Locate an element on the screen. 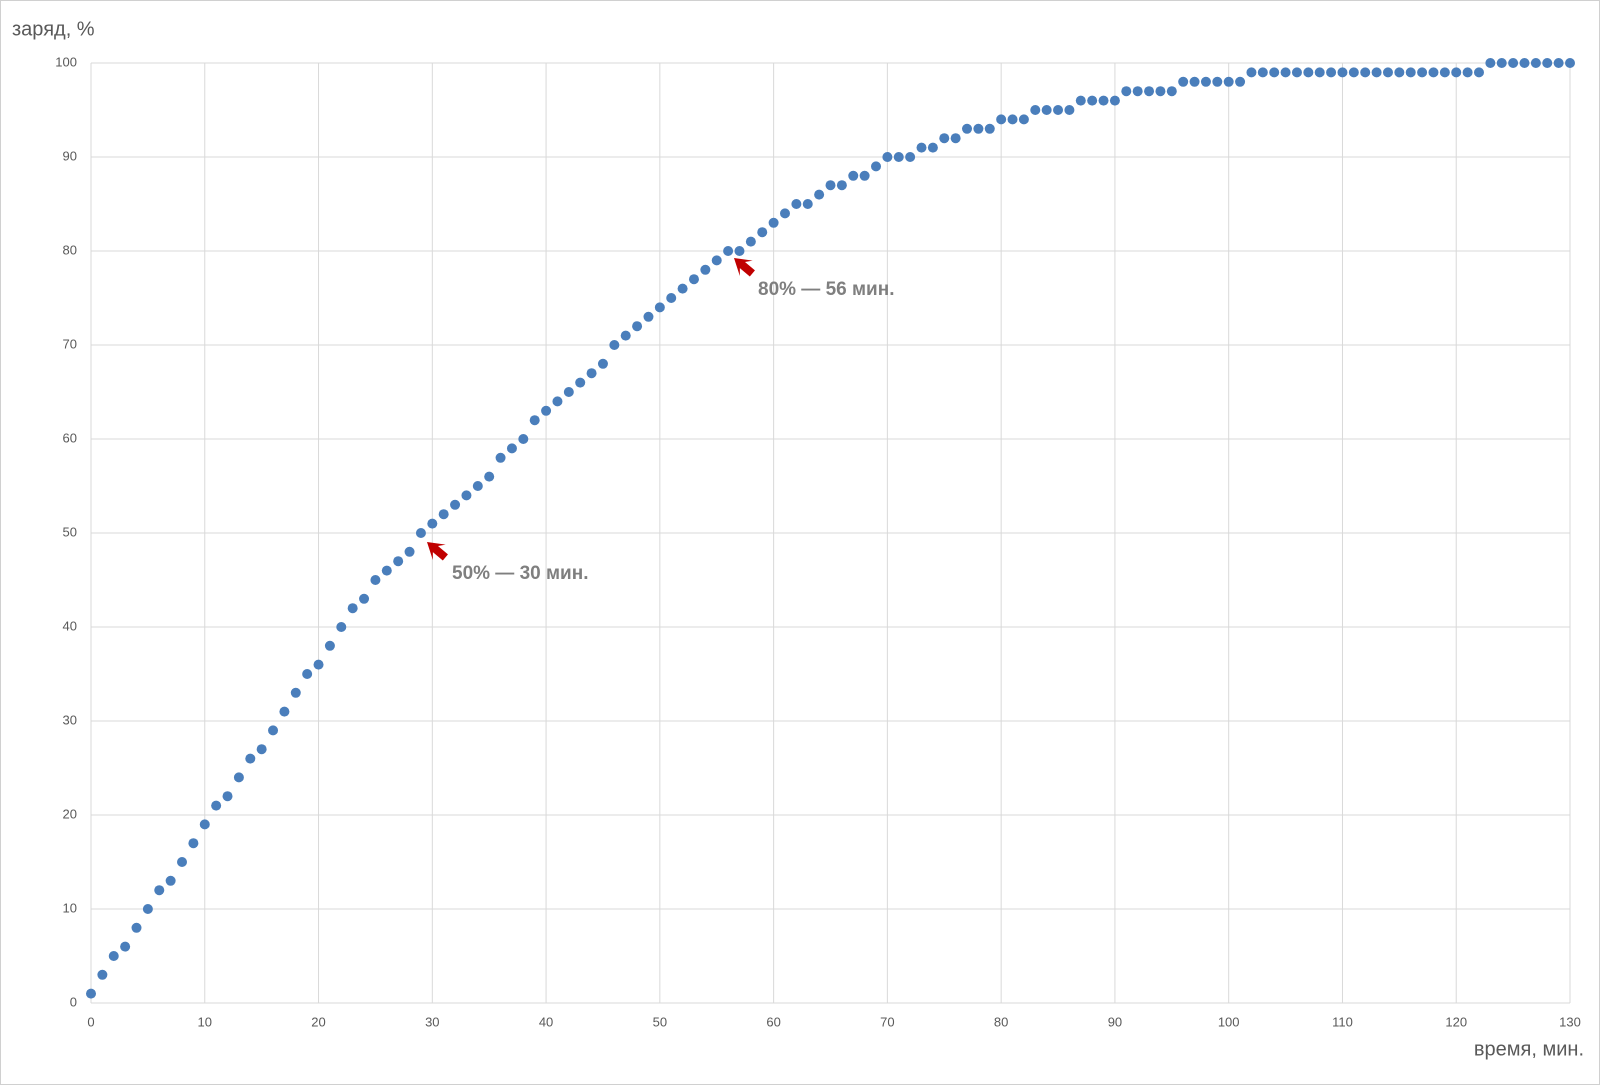 This screenshot has width=1600, height=1085. x-tick-label: 20 is located at coordinates (318, 1021).